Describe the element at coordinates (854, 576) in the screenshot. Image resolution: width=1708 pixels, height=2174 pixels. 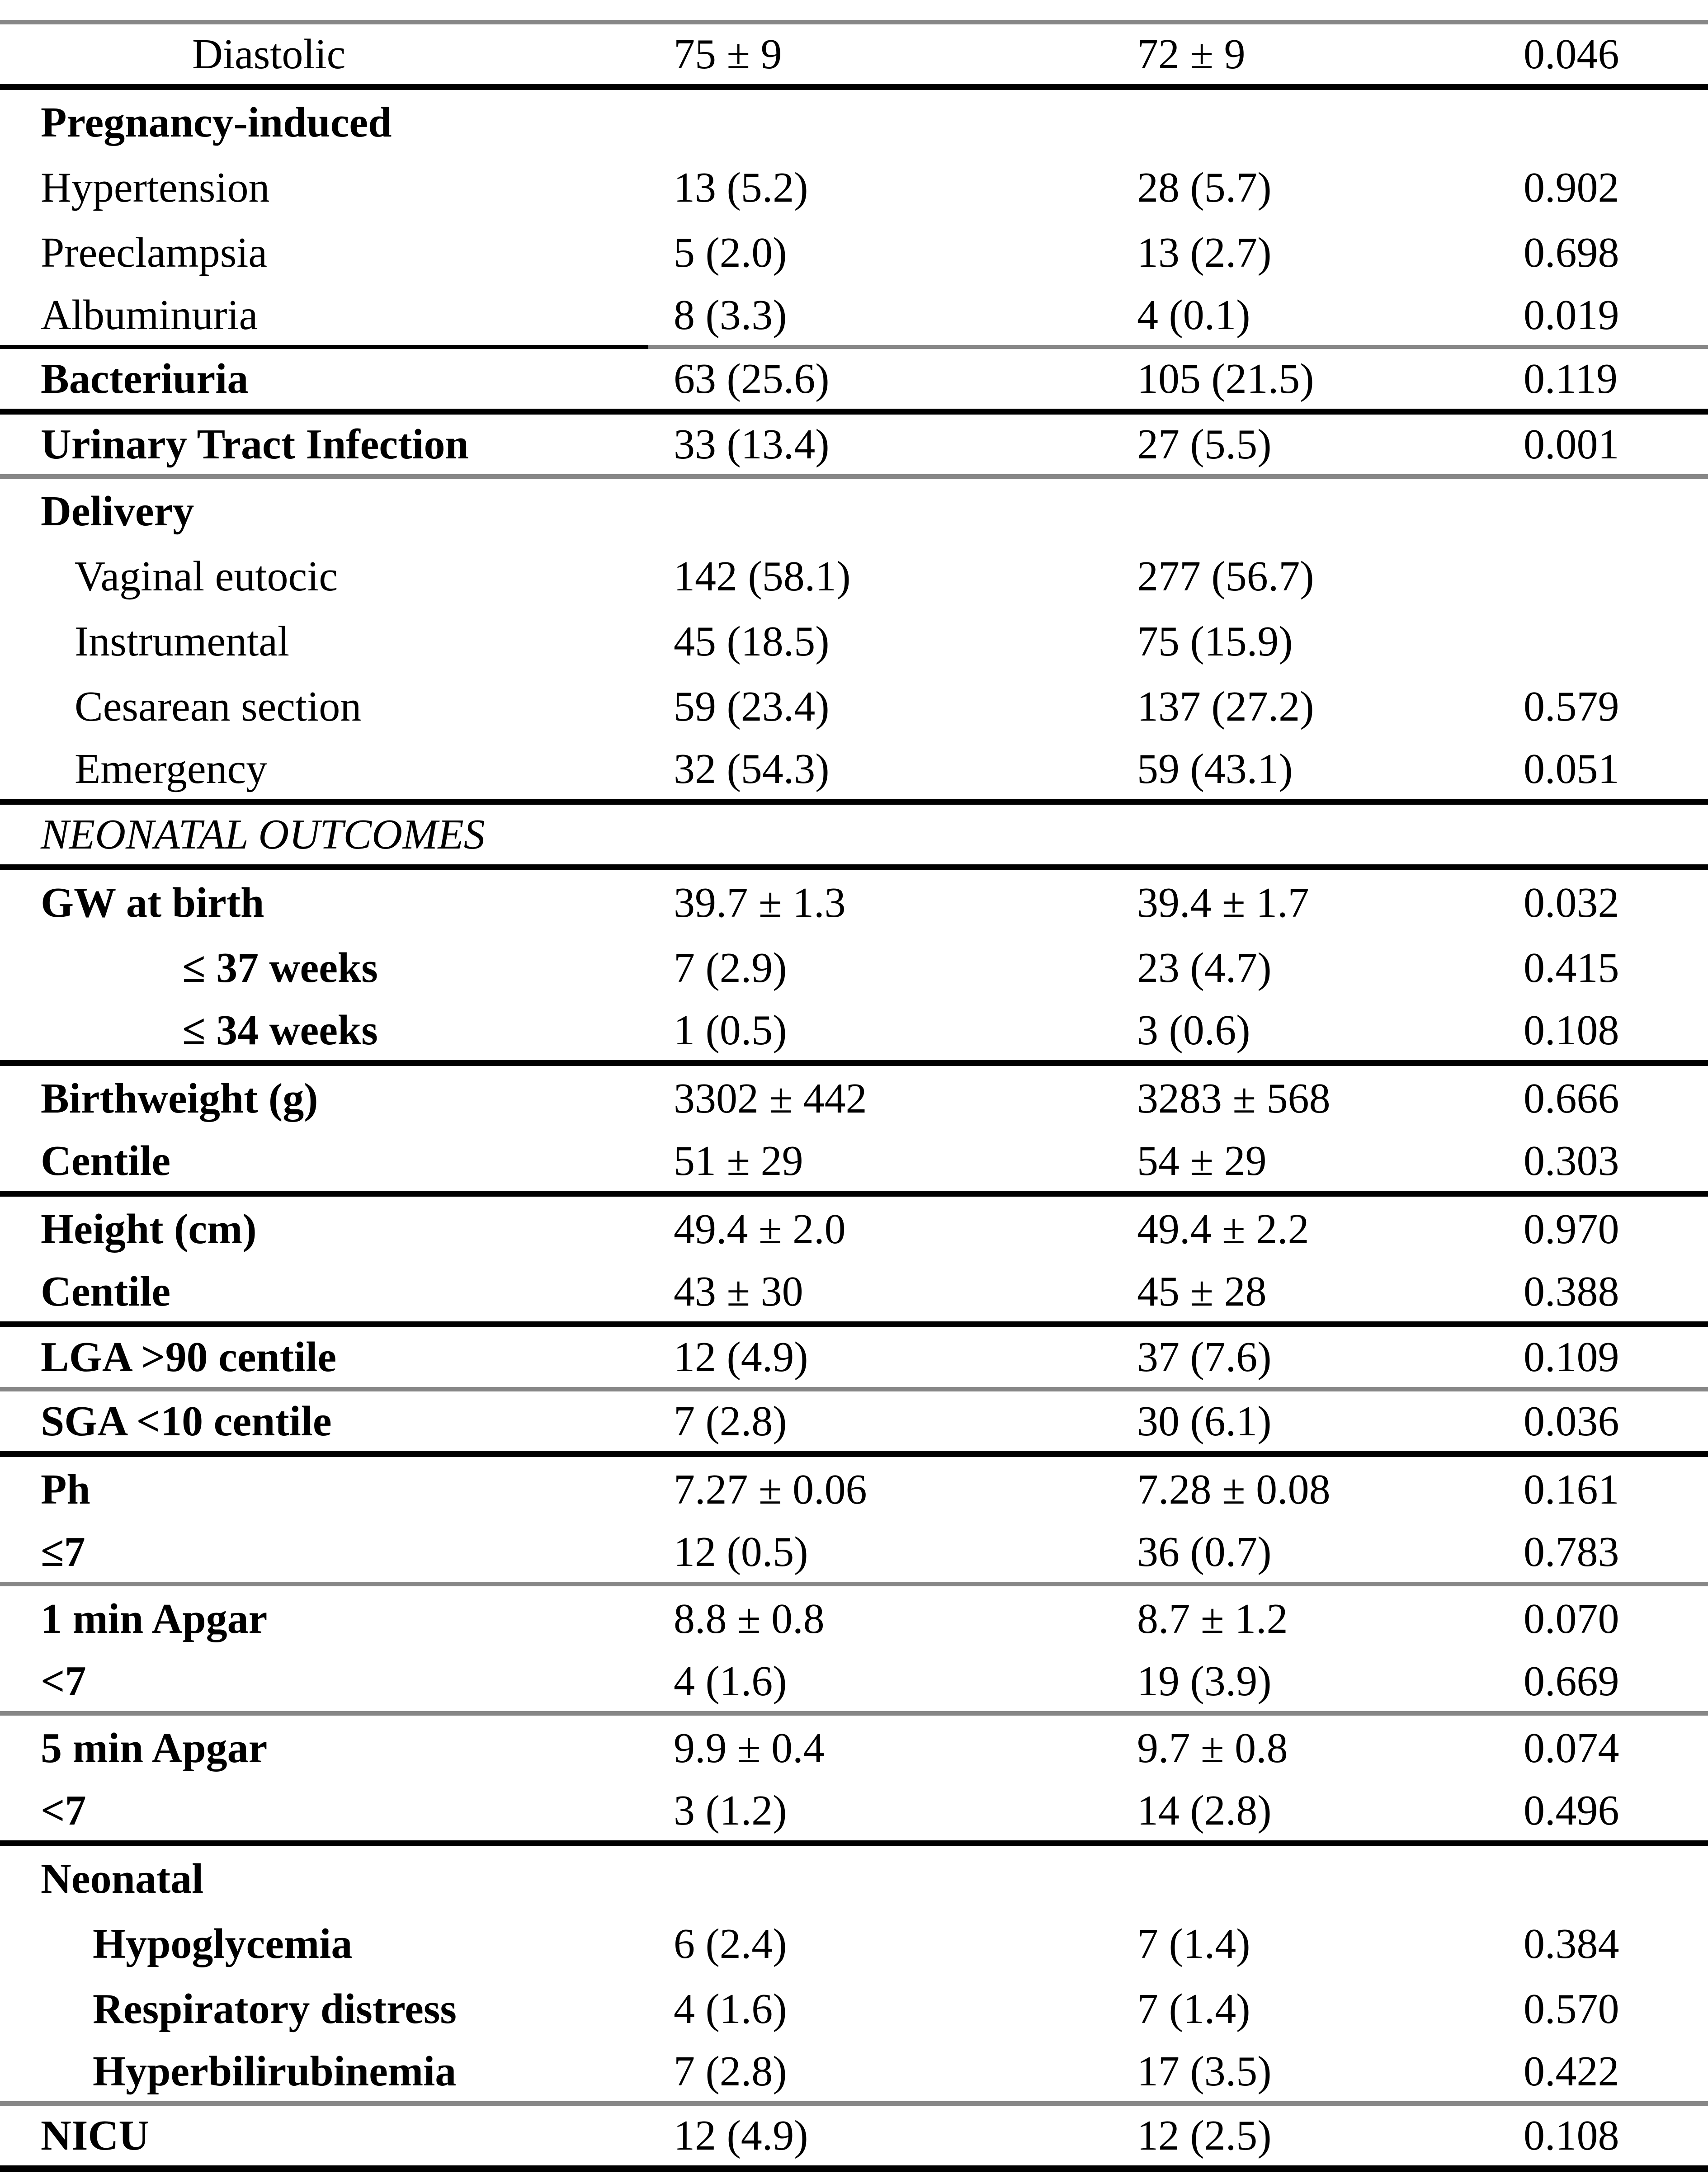
I see `table-row: Vaginal eutocic 142 (58.1) 277 (56.7)` at that location.